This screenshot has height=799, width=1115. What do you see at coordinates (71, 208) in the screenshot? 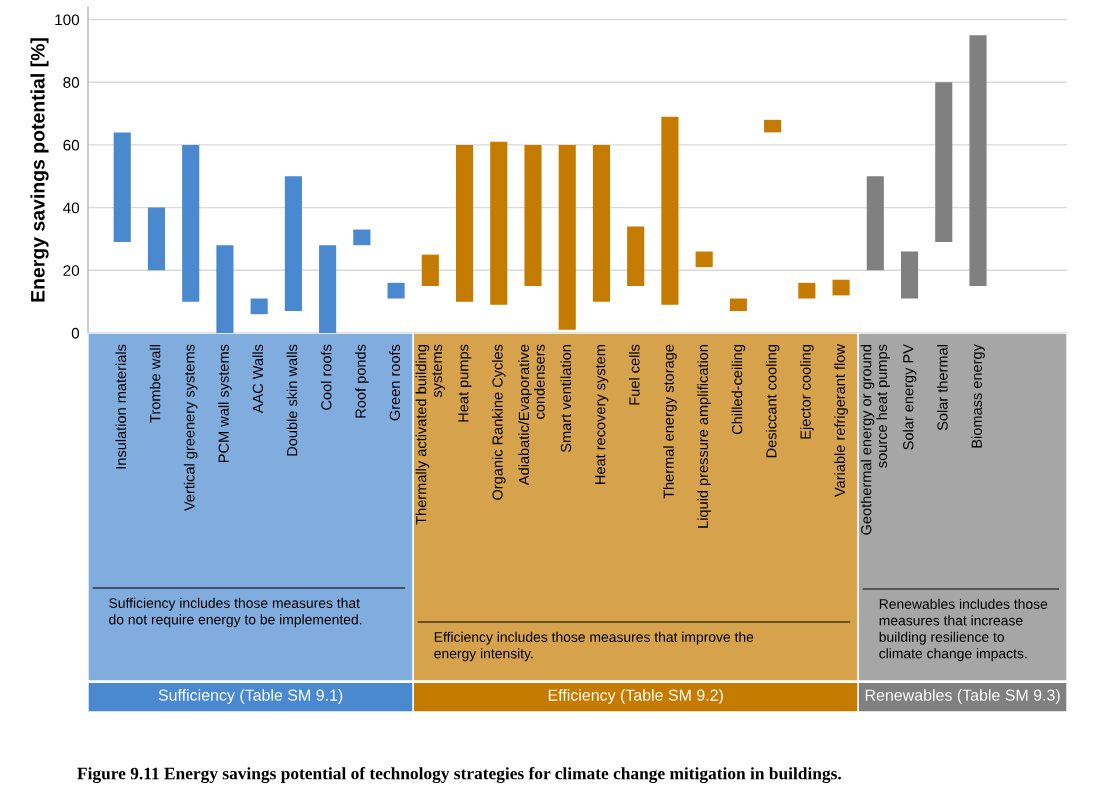
I see `y-tick-label: 40` at bounding box center [71, 208].